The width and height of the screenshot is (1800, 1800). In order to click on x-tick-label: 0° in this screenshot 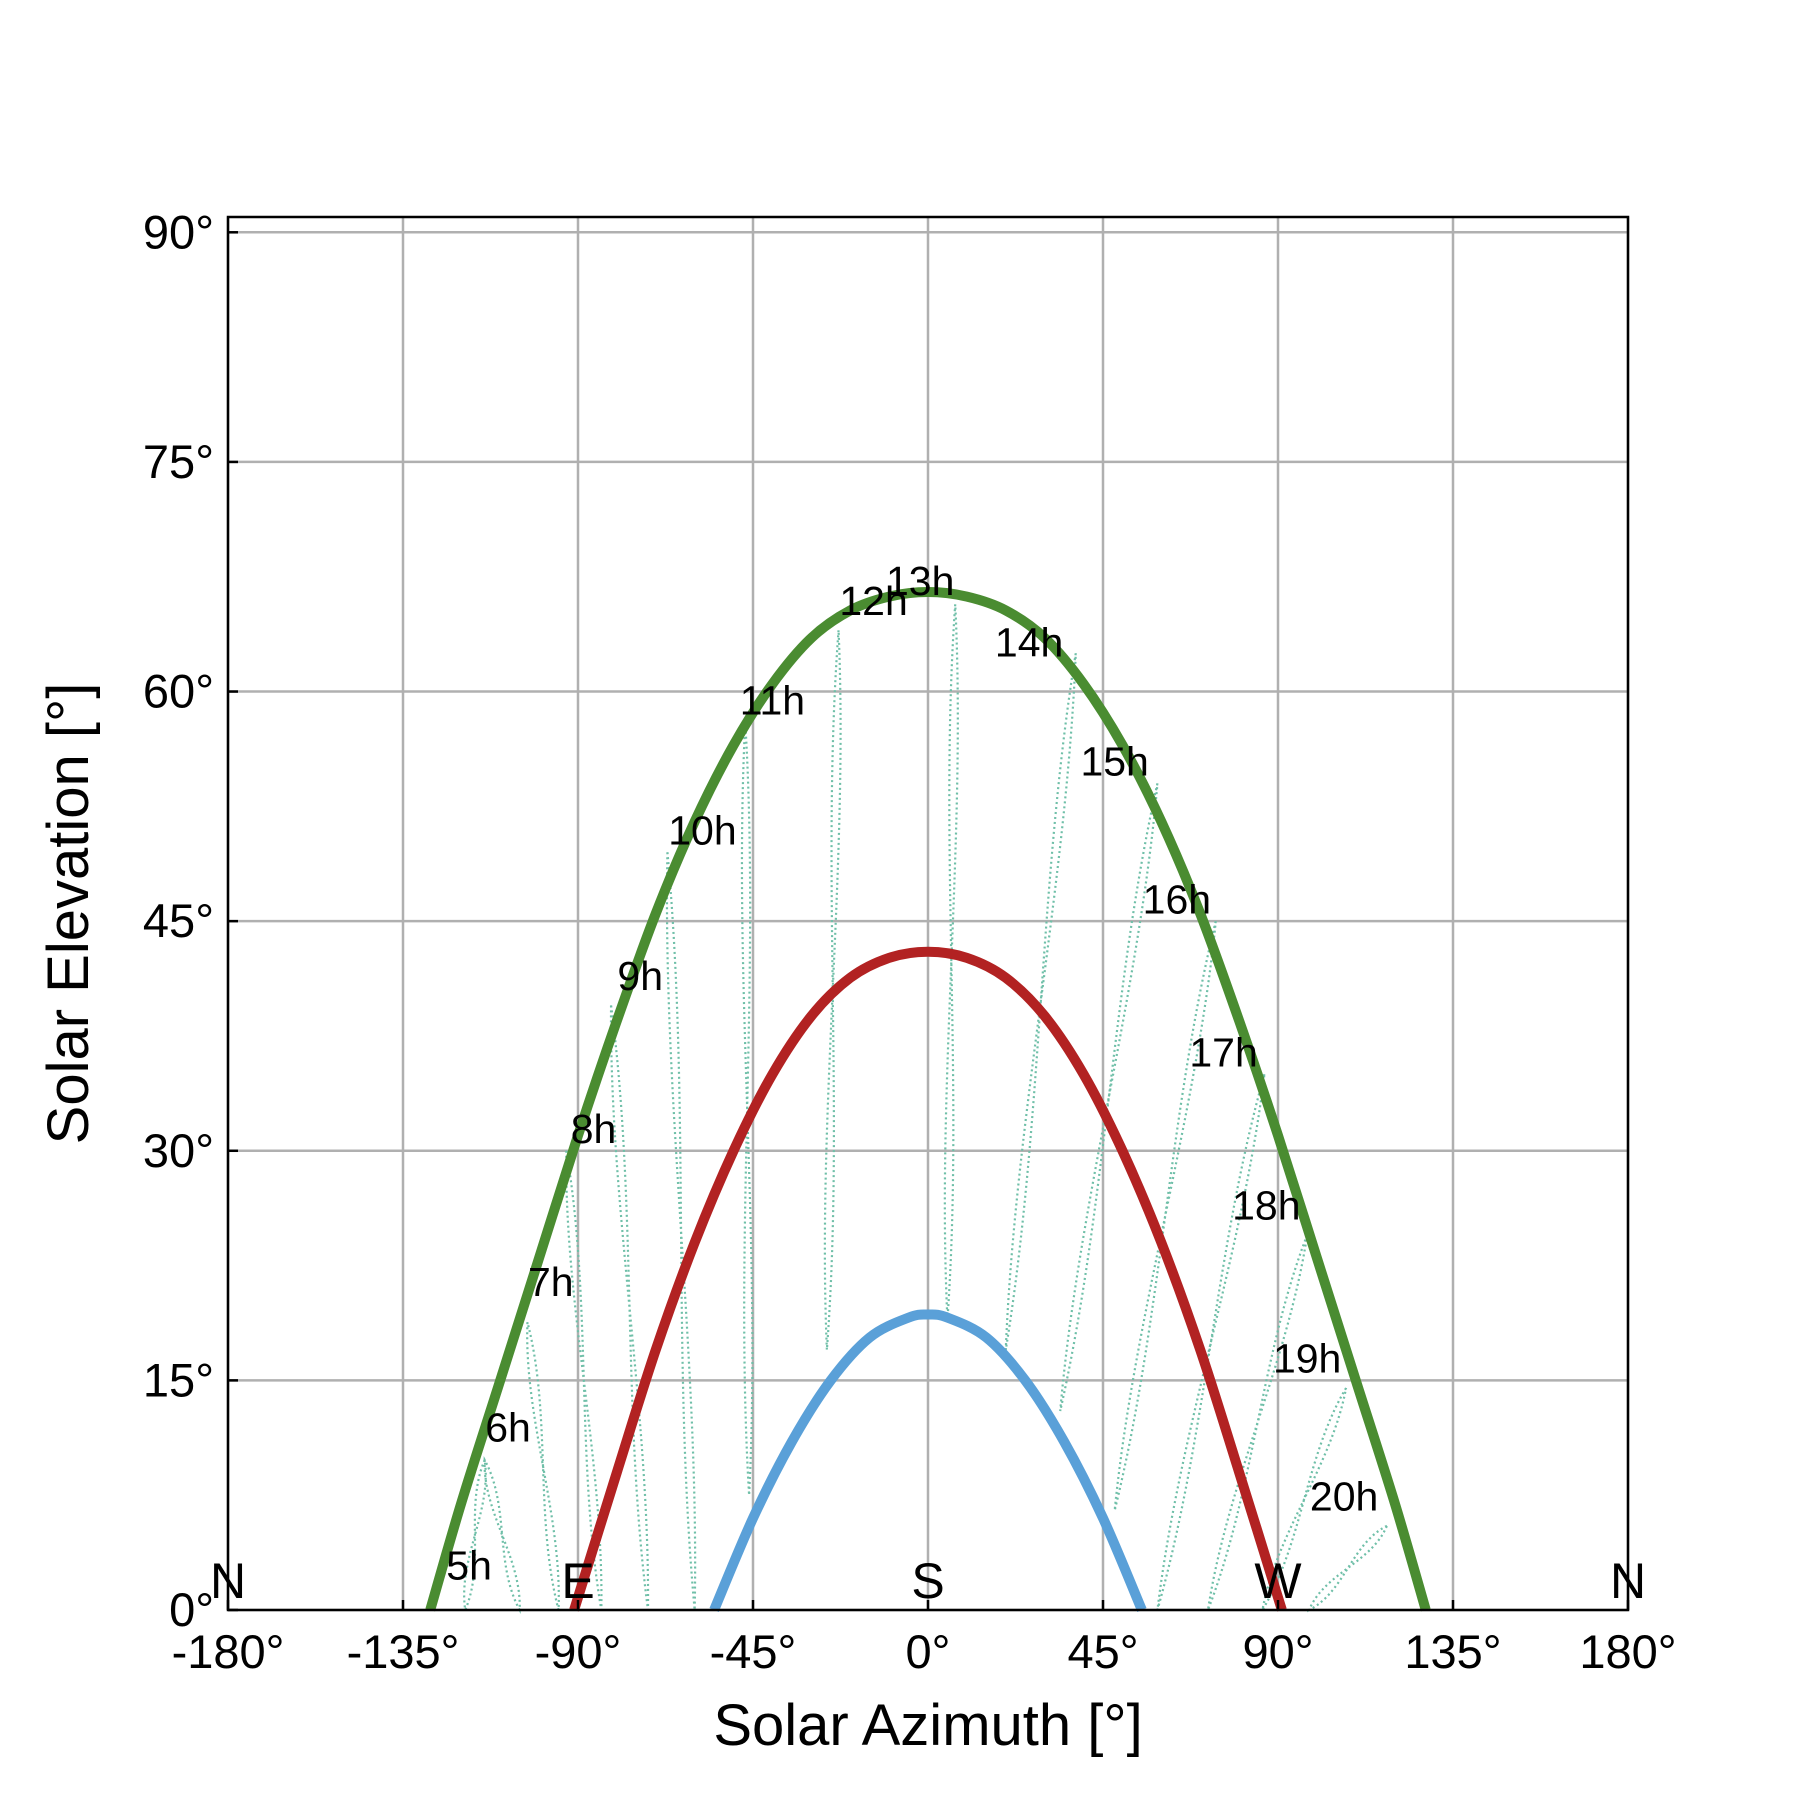, I will do `click(928, 1651)`.